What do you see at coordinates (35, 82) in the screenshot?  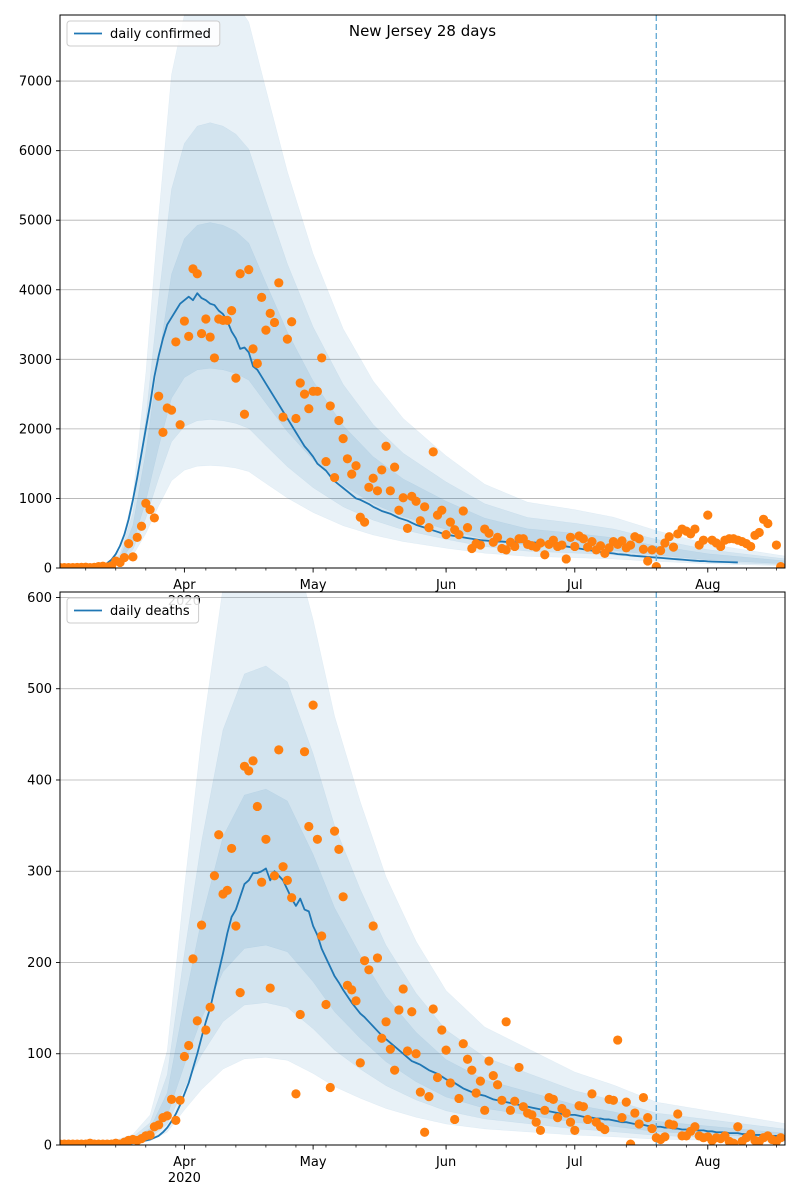 I see `y-tick-label: 7000` at bounding box center [35, 82].